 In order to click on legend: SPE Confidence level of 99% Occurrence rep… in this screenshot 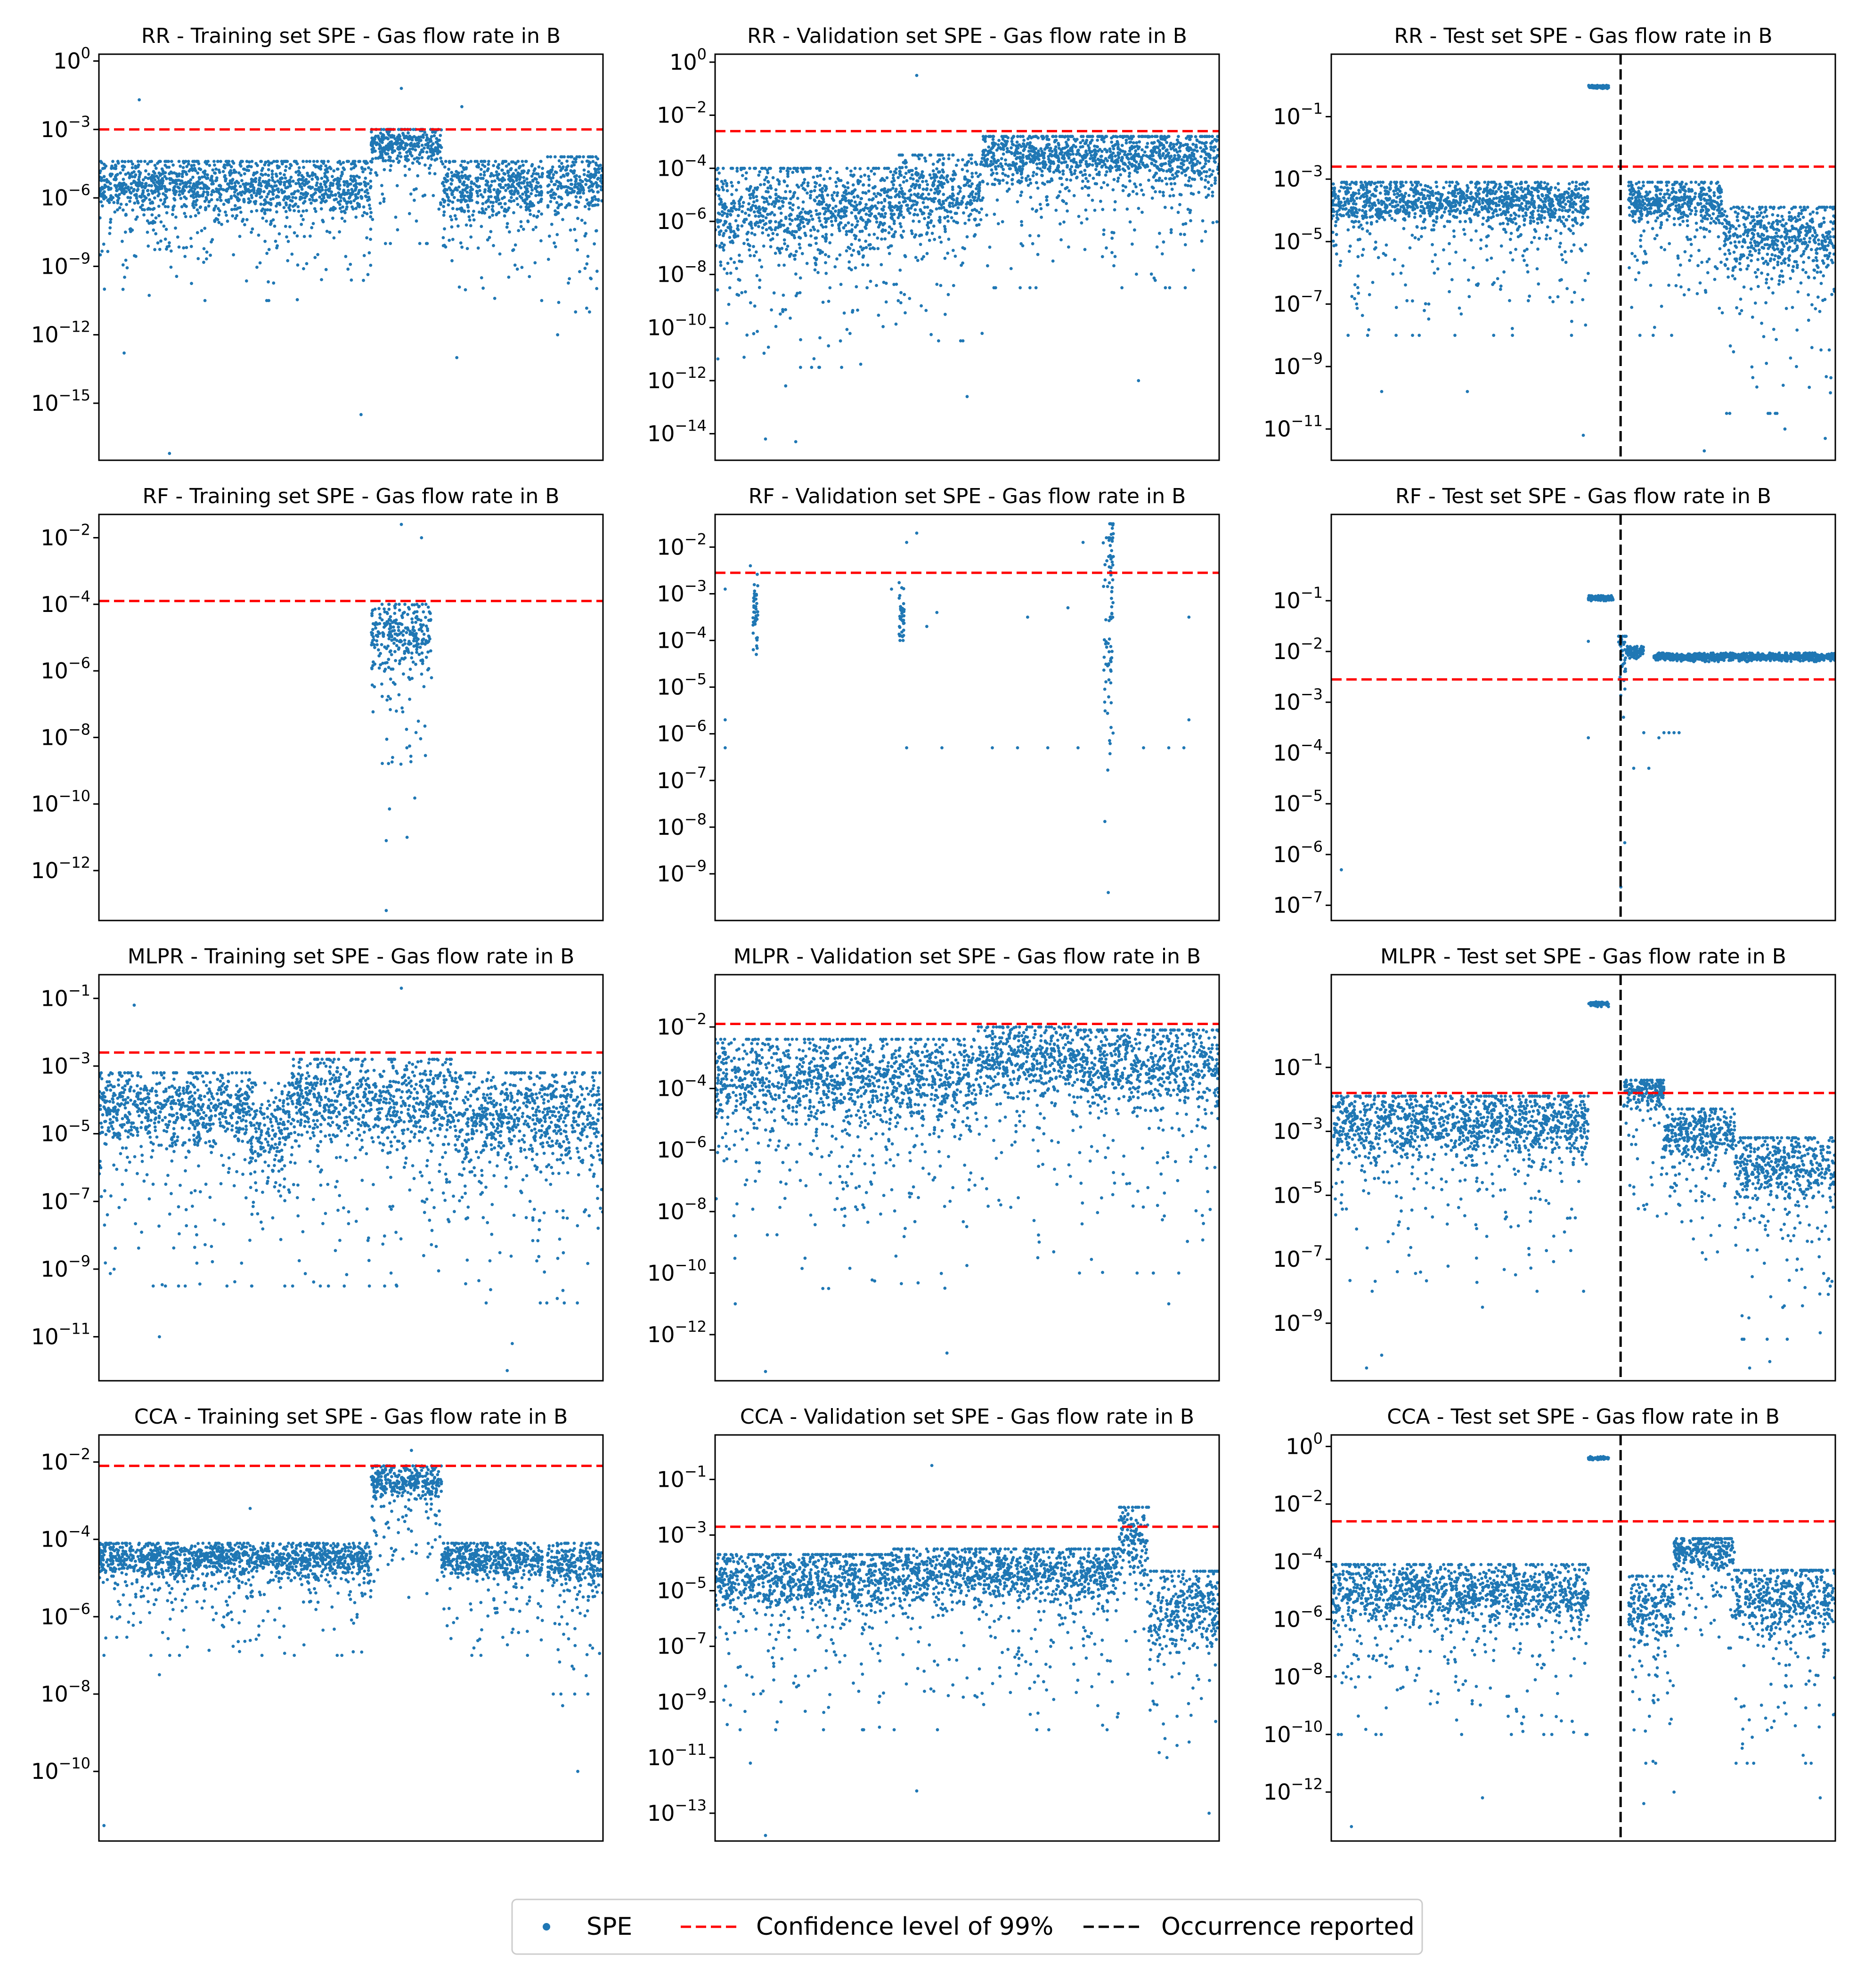, I will do `click(967, 1926)`.